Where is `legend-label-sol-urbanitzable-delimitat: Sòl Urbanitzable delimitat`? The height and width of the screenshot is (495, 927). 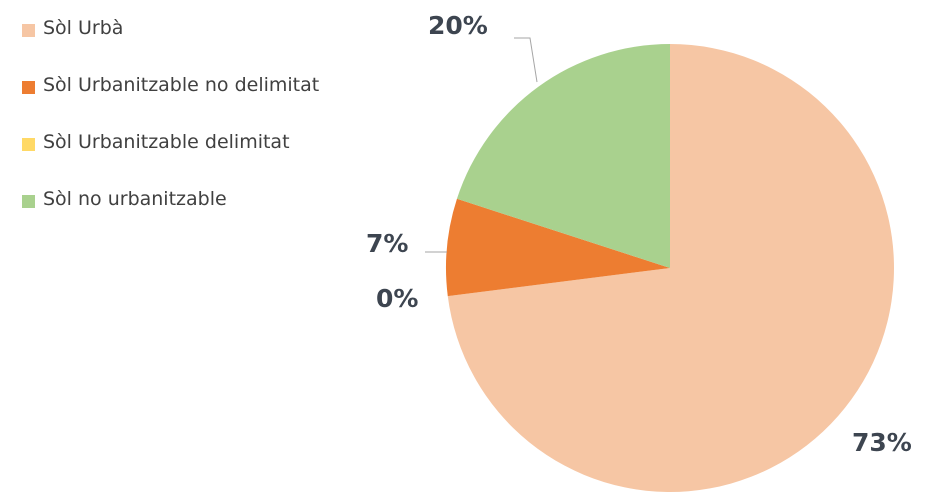 legend-label-sol-urbanitzable-delimitat: Sòl Urbanitzable delimitat is located at coordinates (166, 142).